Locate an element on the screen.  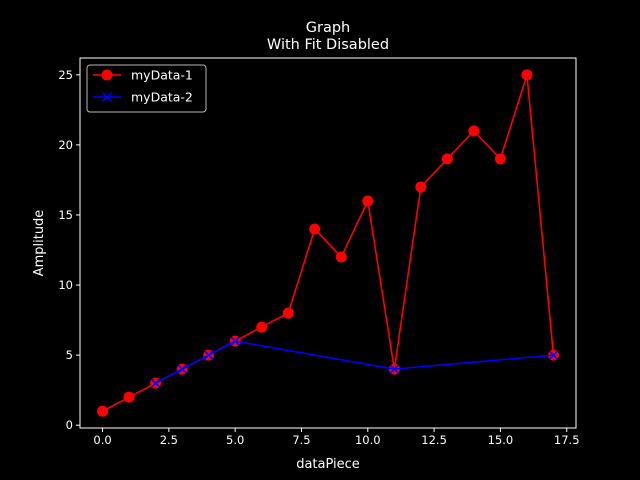
chart-title: Graph is located at coordinates (328, 28).